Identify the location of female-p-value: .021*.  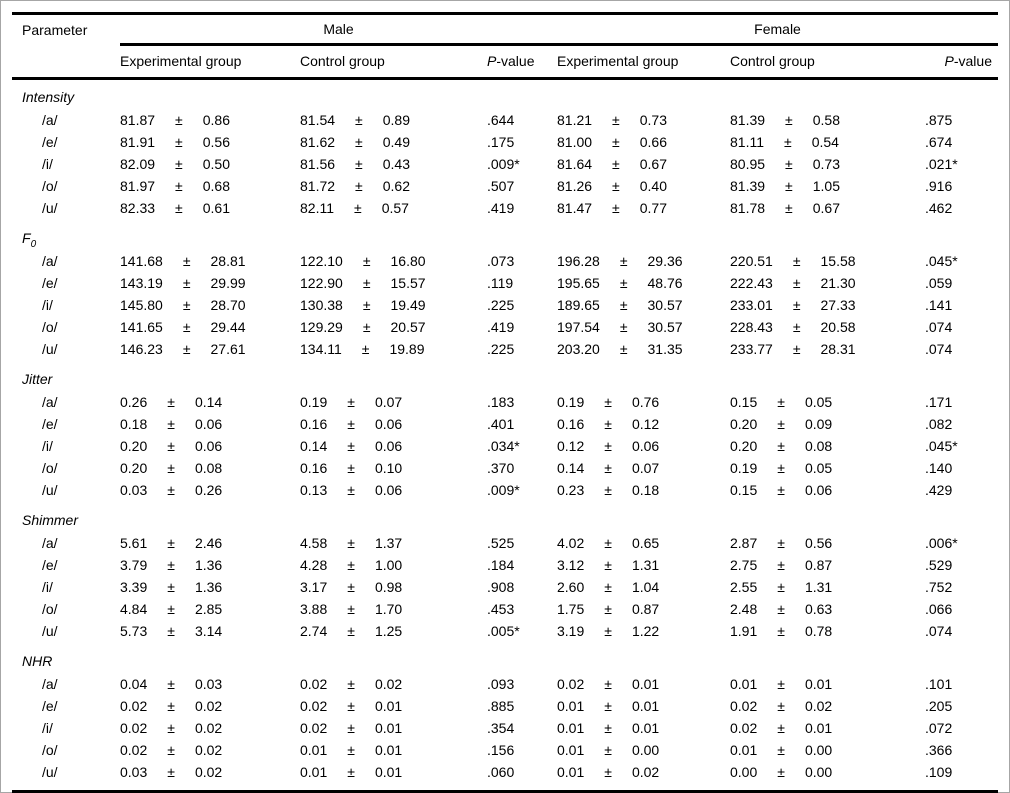
(941, 164).